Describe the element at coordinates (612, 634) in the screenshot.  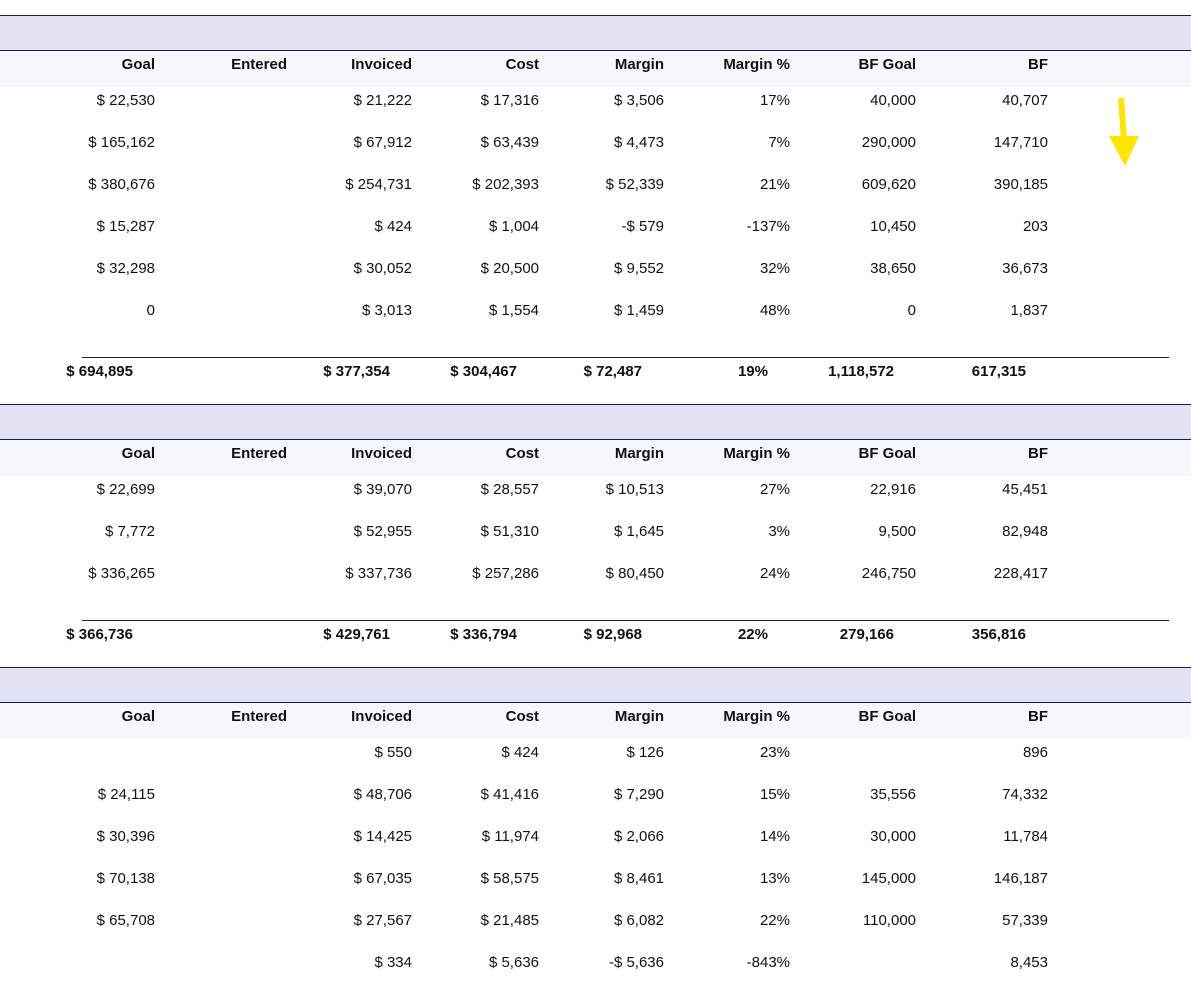
I see `total-row-margin: $ 92,968` at that location.